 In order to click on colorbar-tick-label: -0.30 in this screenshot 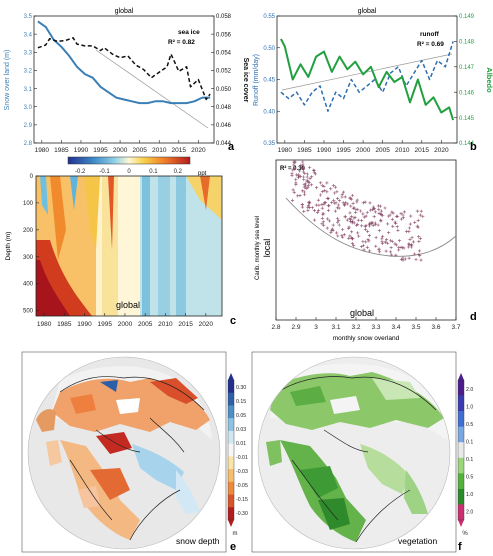, I will do `click(242, 514)`.